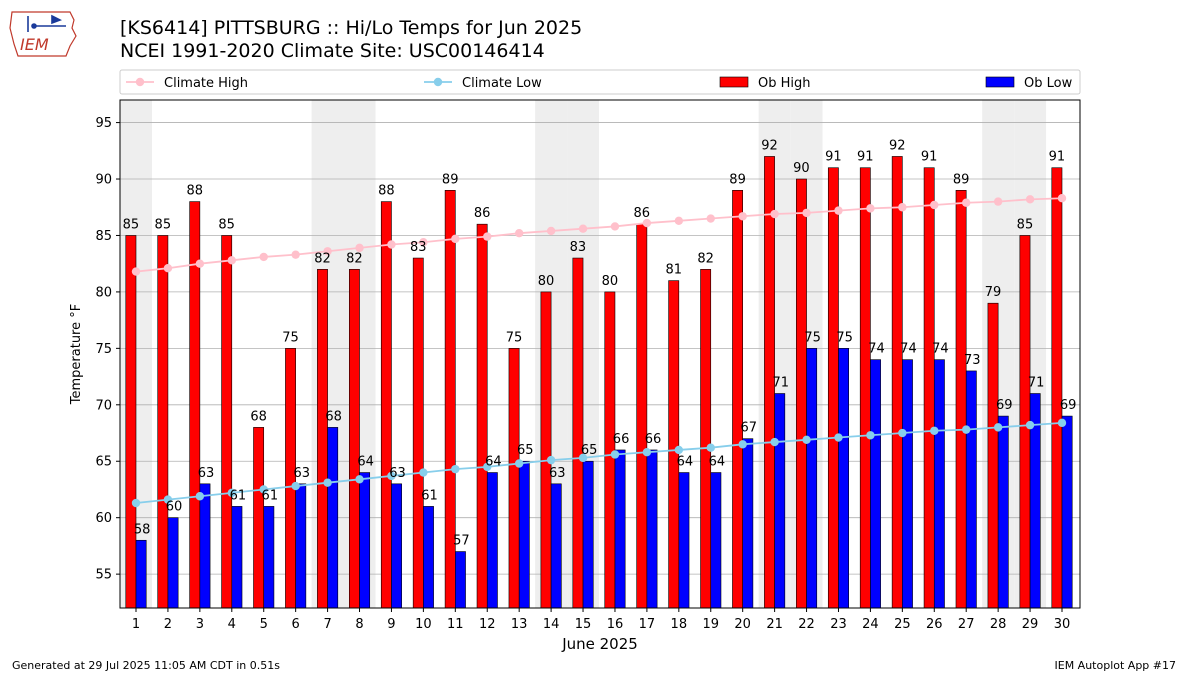  Describe the element at coordinates (897, 145) in the screenshot. I see `ob-high-value-label: 92` at that location.